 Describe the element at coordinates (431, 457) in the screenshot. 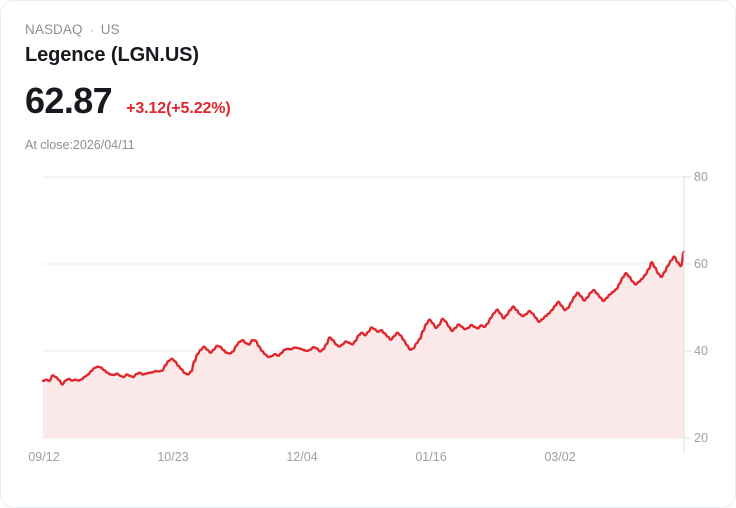

I see `x-axis-label: 01/16` at that location.